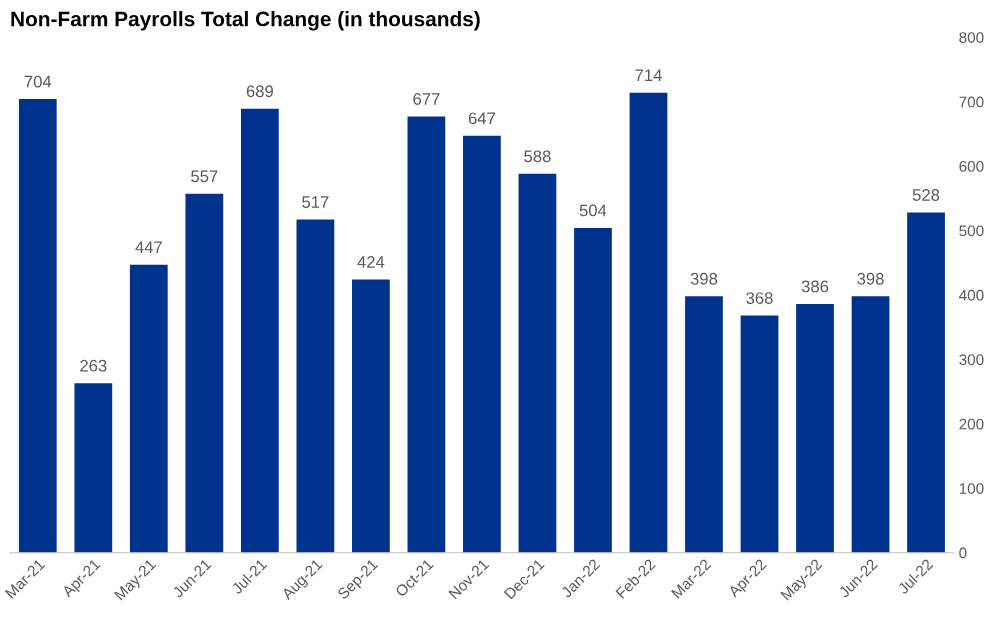  Describe the element at coordinates (971, 360) in the screenshot. I see `y-tick-label: 300` at that location.